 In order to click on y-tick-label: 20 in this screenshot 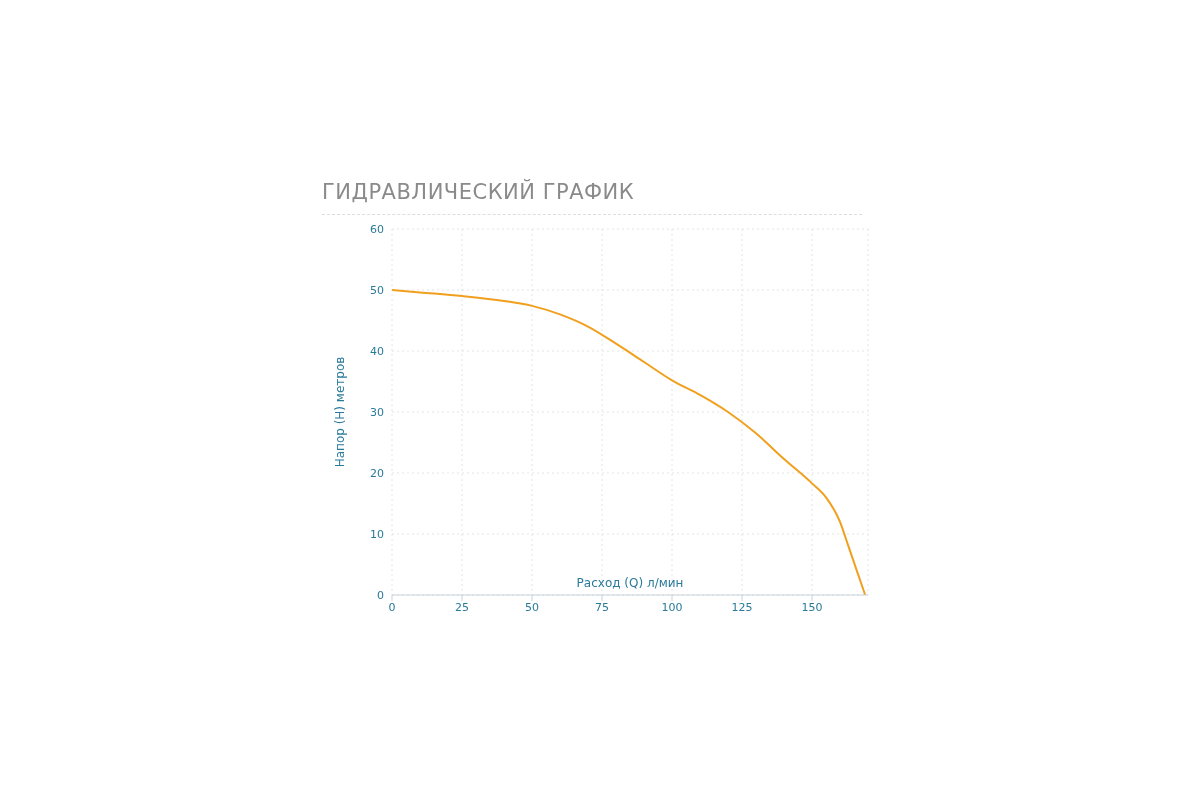, I will do `click(377, 473)`.